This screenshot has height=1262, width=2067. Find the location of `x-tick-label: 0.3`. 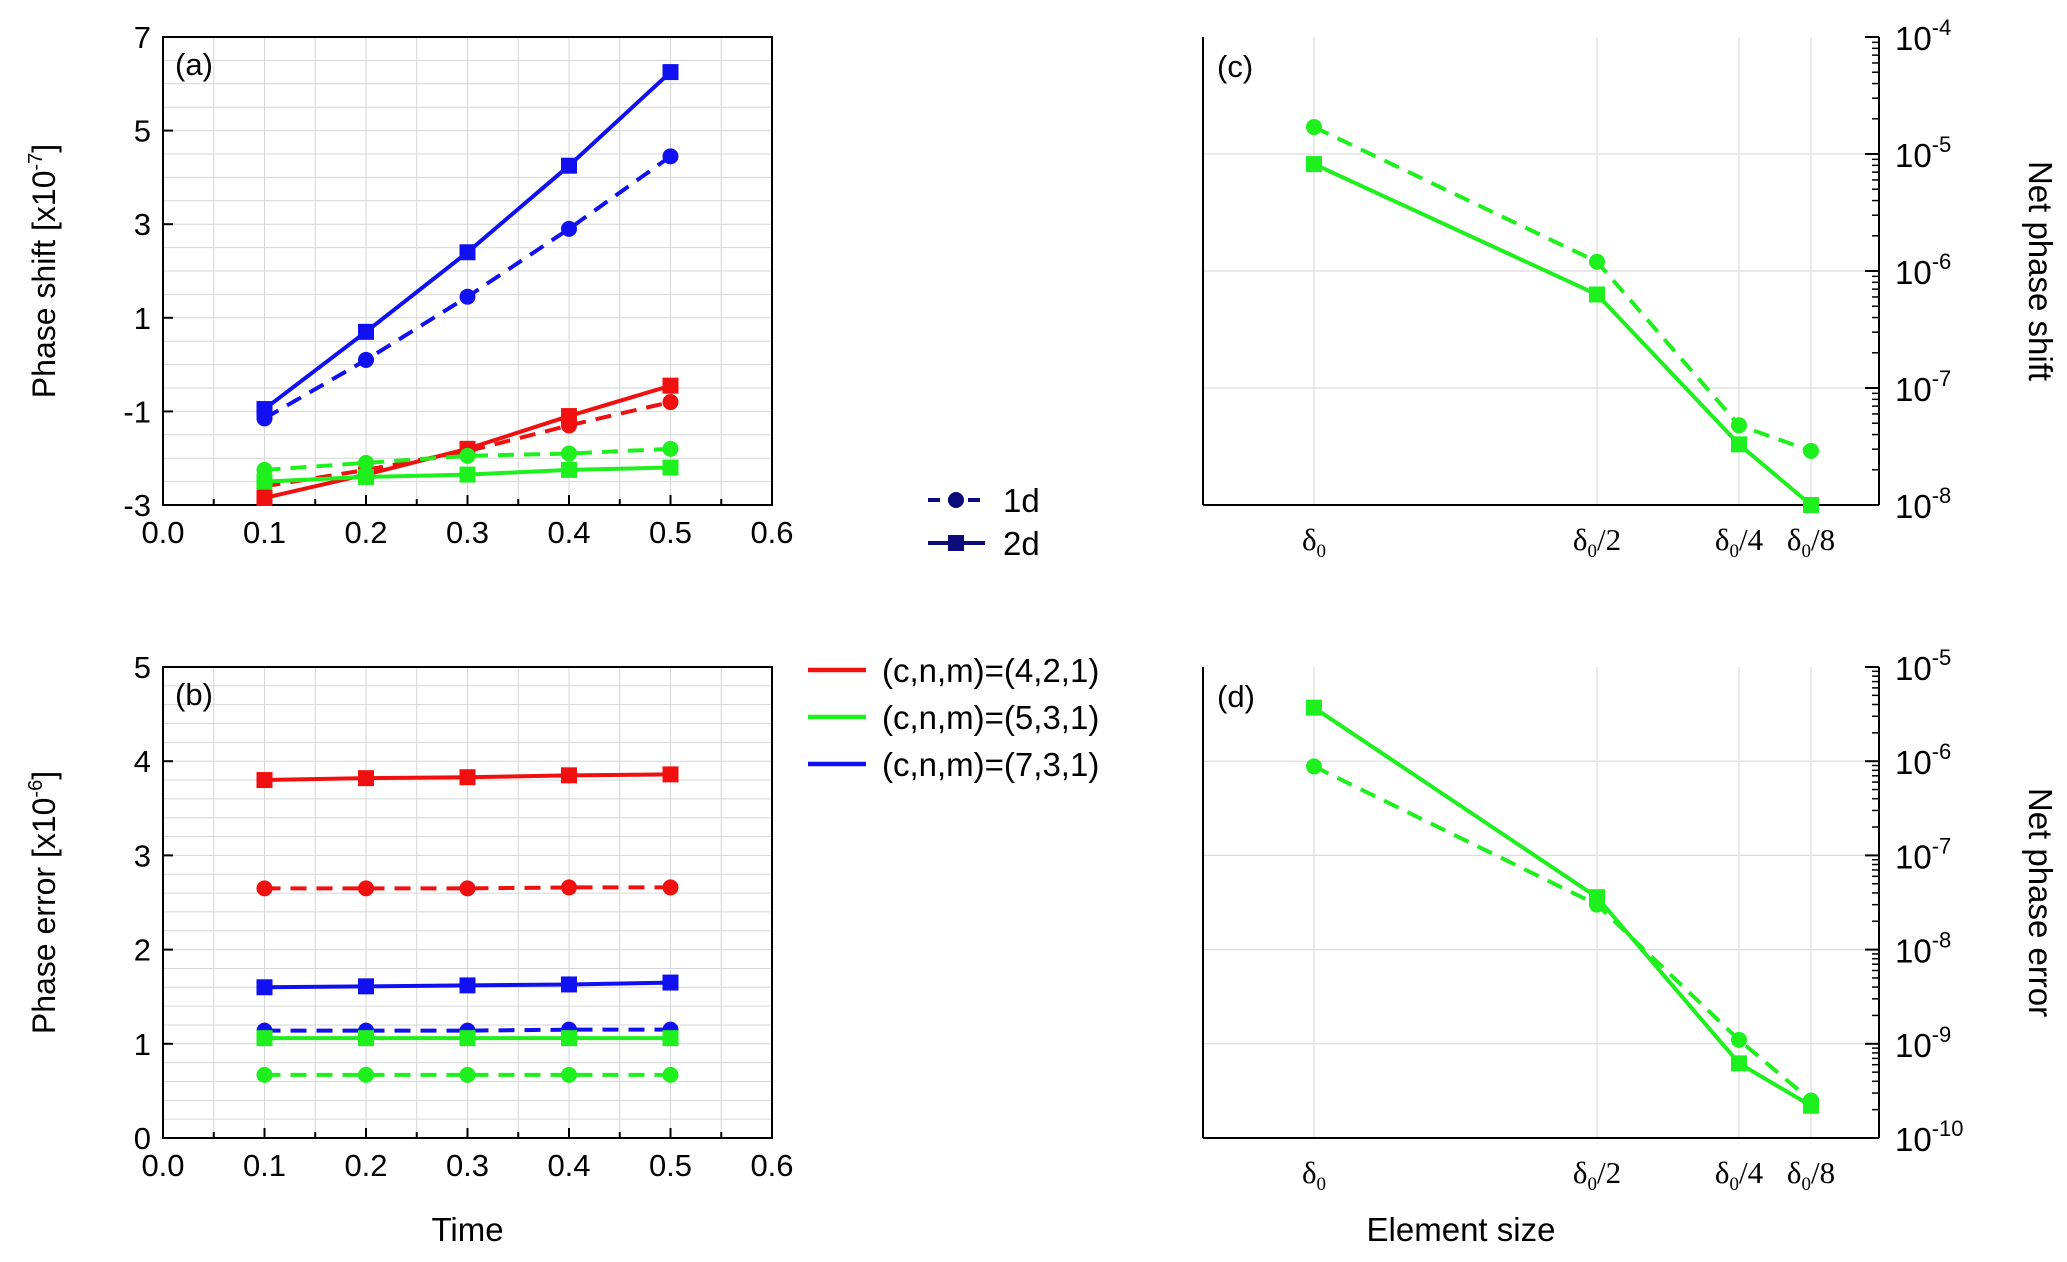

x-tick-label: 0.3 is located at coordinates (467, 532).